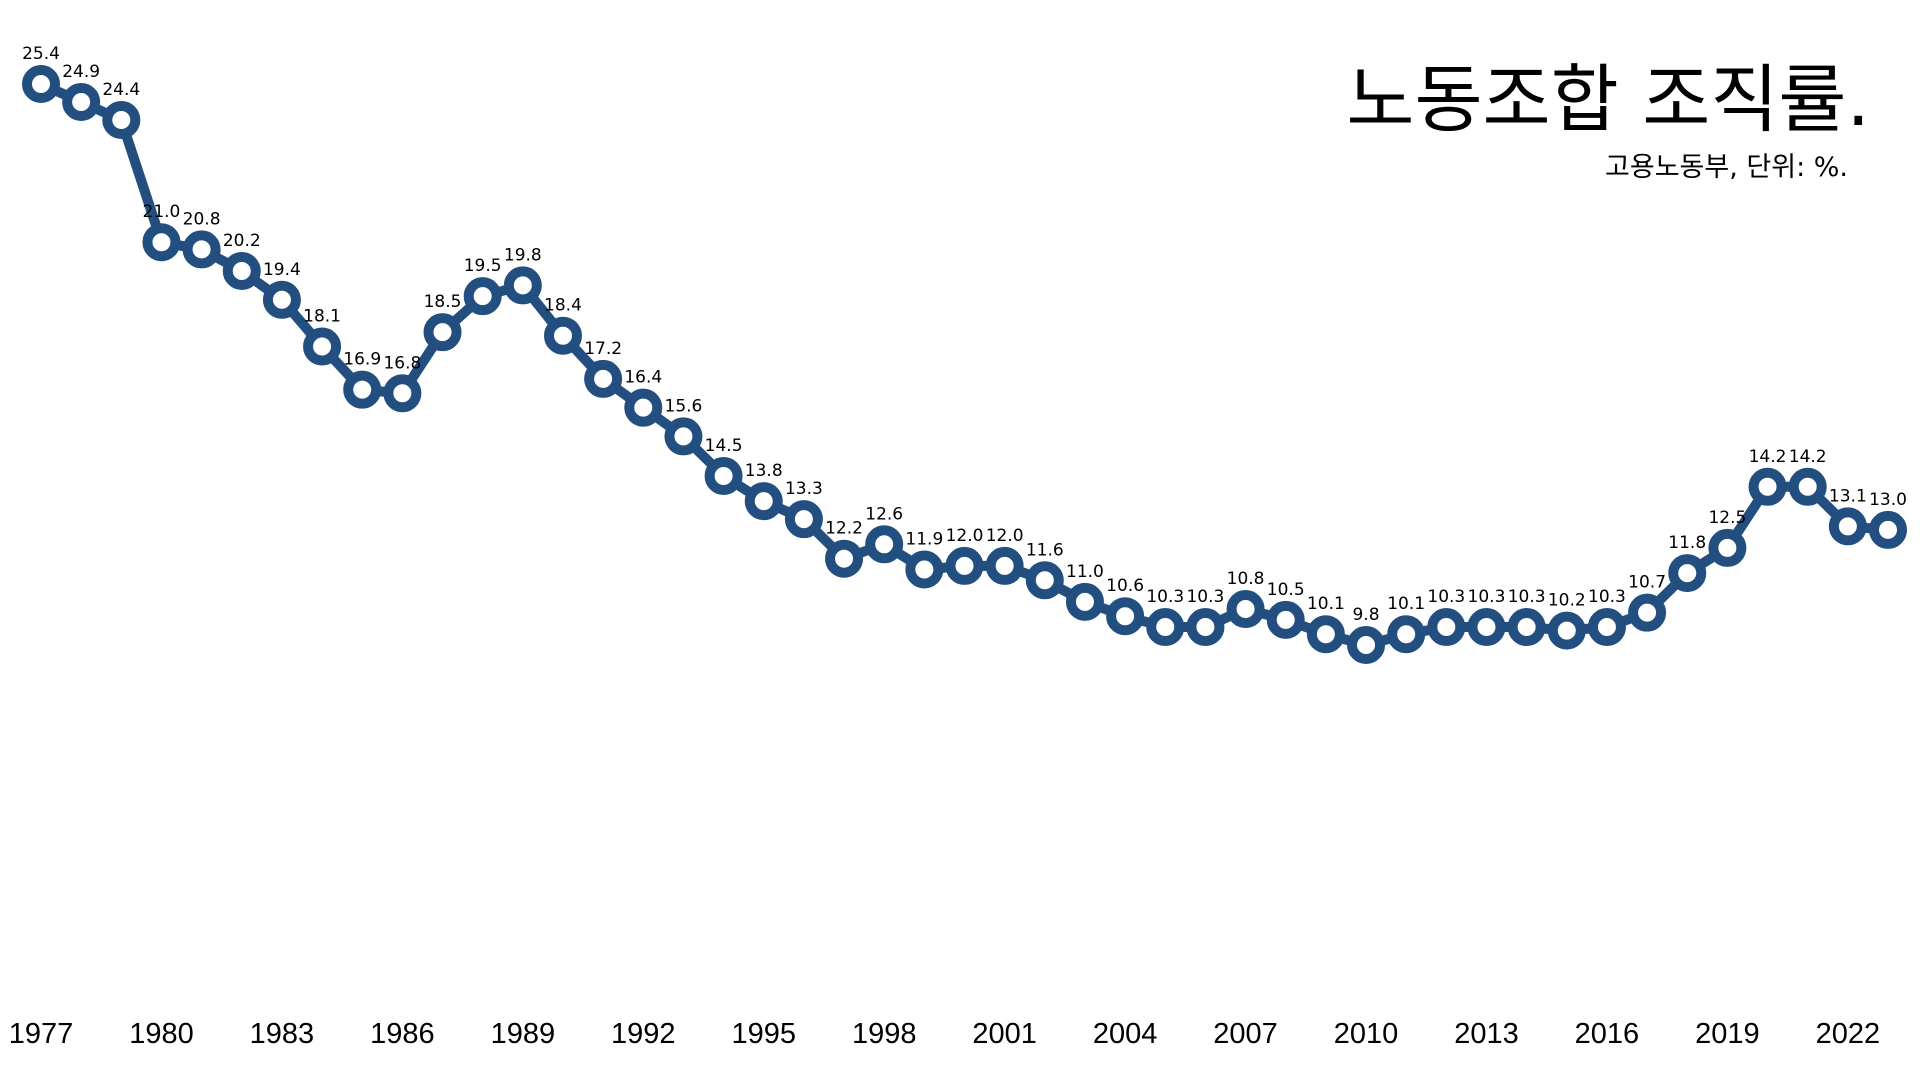 This screenshot has height=1080, width=1920. What do you see at coordinates (1406, 634) in the screenshot?
I see `data-point-2011` at bounding box center [1406, 634].